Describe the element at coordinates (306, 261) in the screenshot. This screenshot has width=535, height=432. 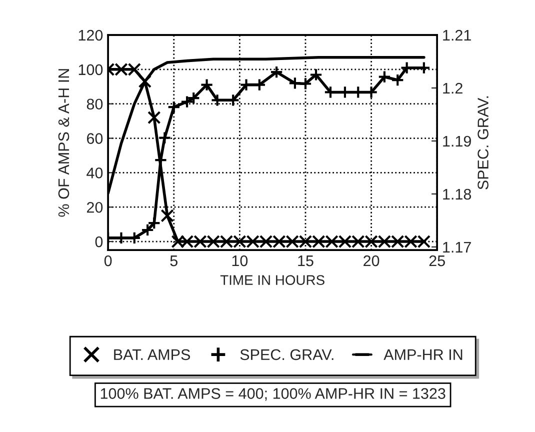
I see `x-tick-label: 15` at that location.